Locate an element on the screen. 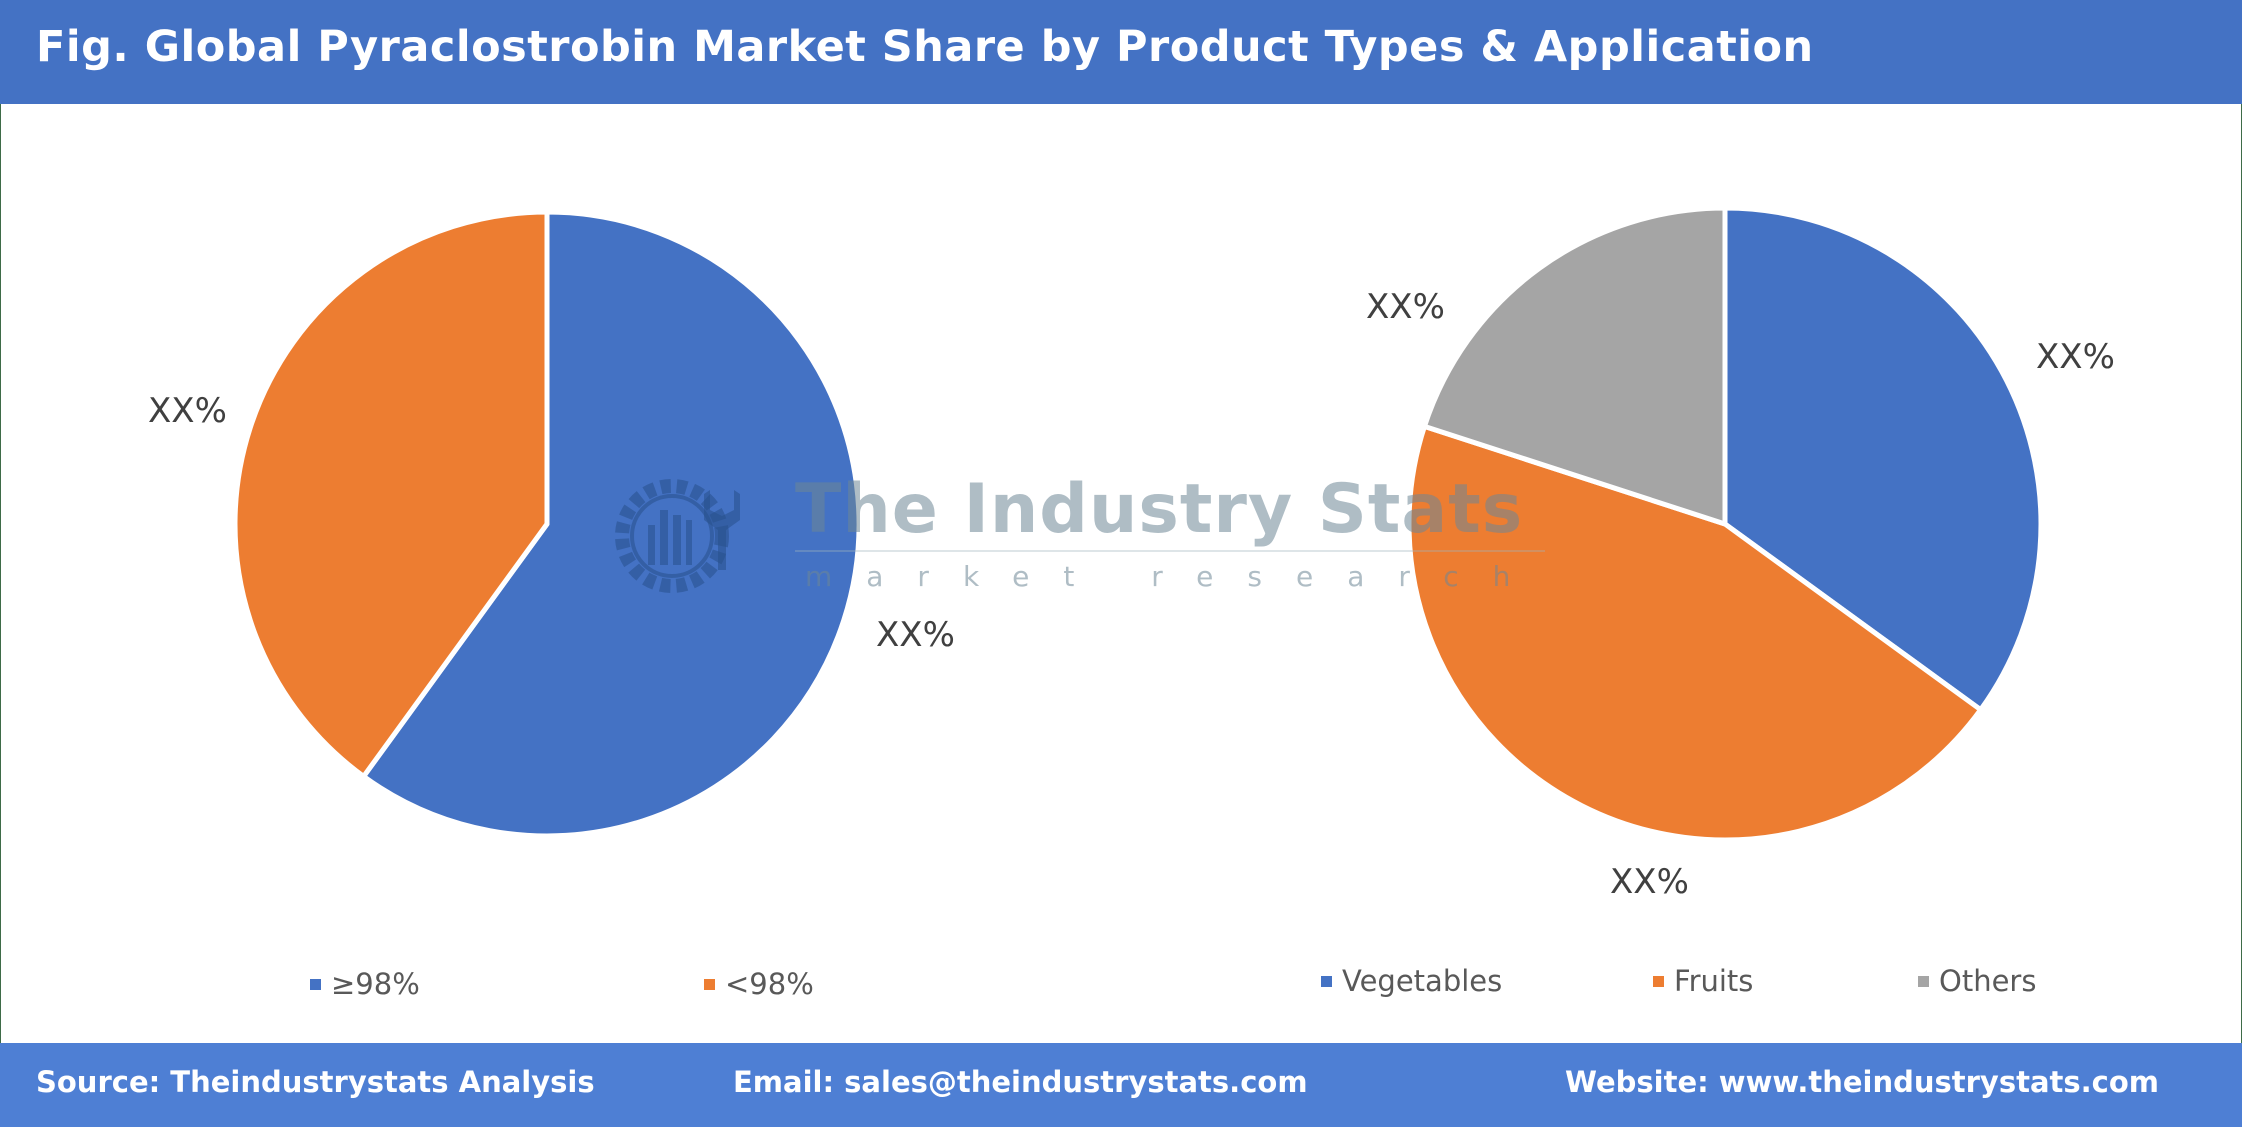 The image size is (2242, 1127). legend-label: ≥98% is located at coordinates (375, 984).